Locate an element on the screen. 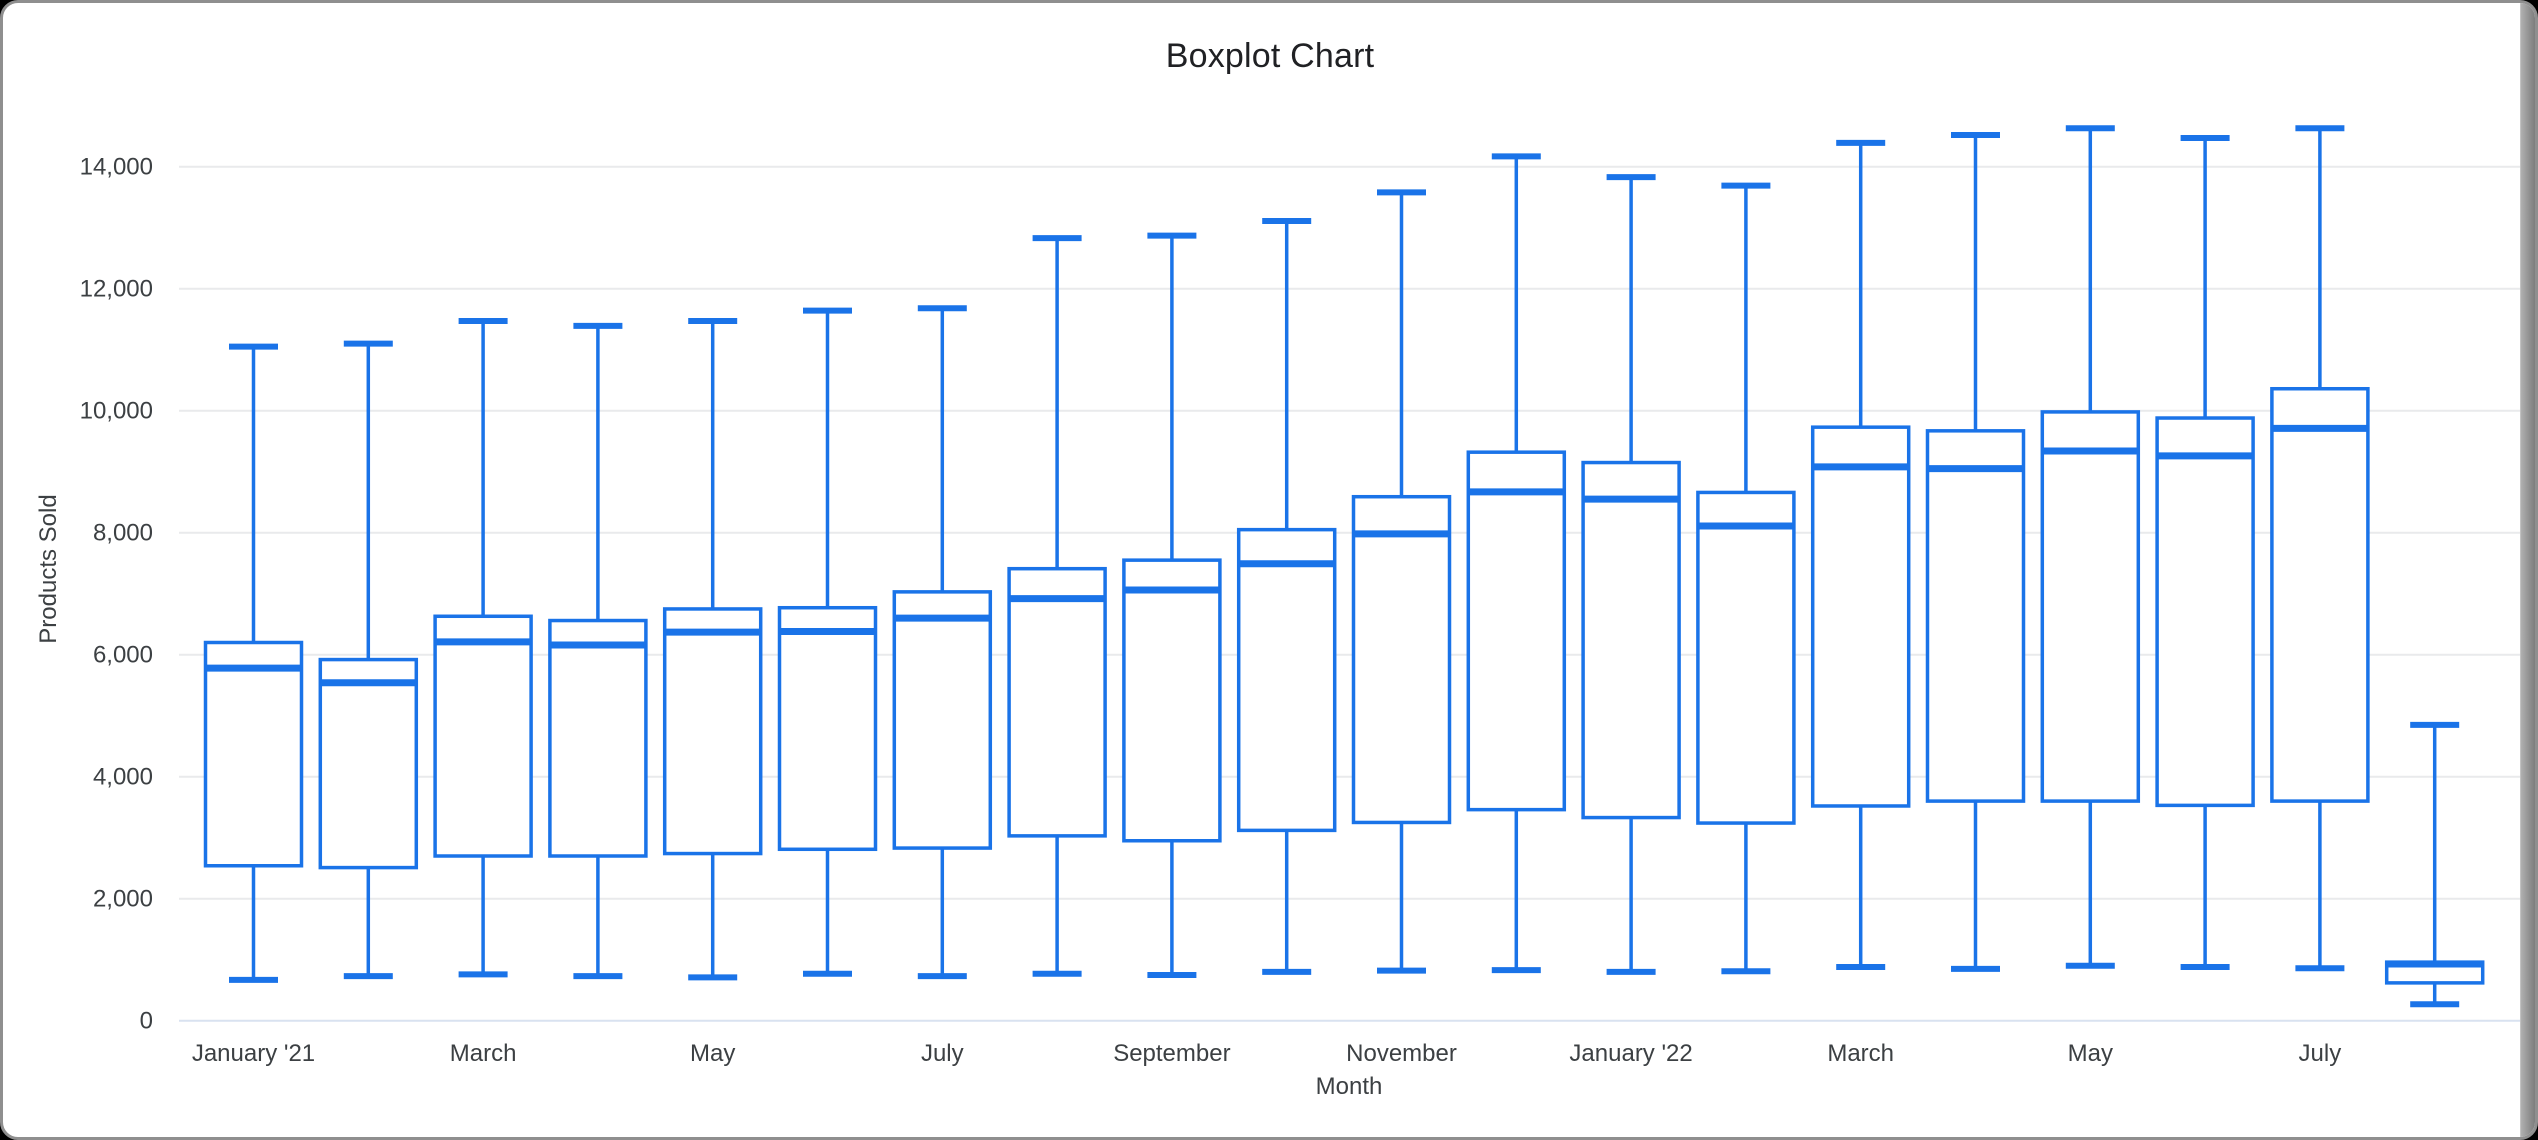 The height and width of the screenshot is (1140, 2538). window-right-edge is located at coordinates (2527, 570).